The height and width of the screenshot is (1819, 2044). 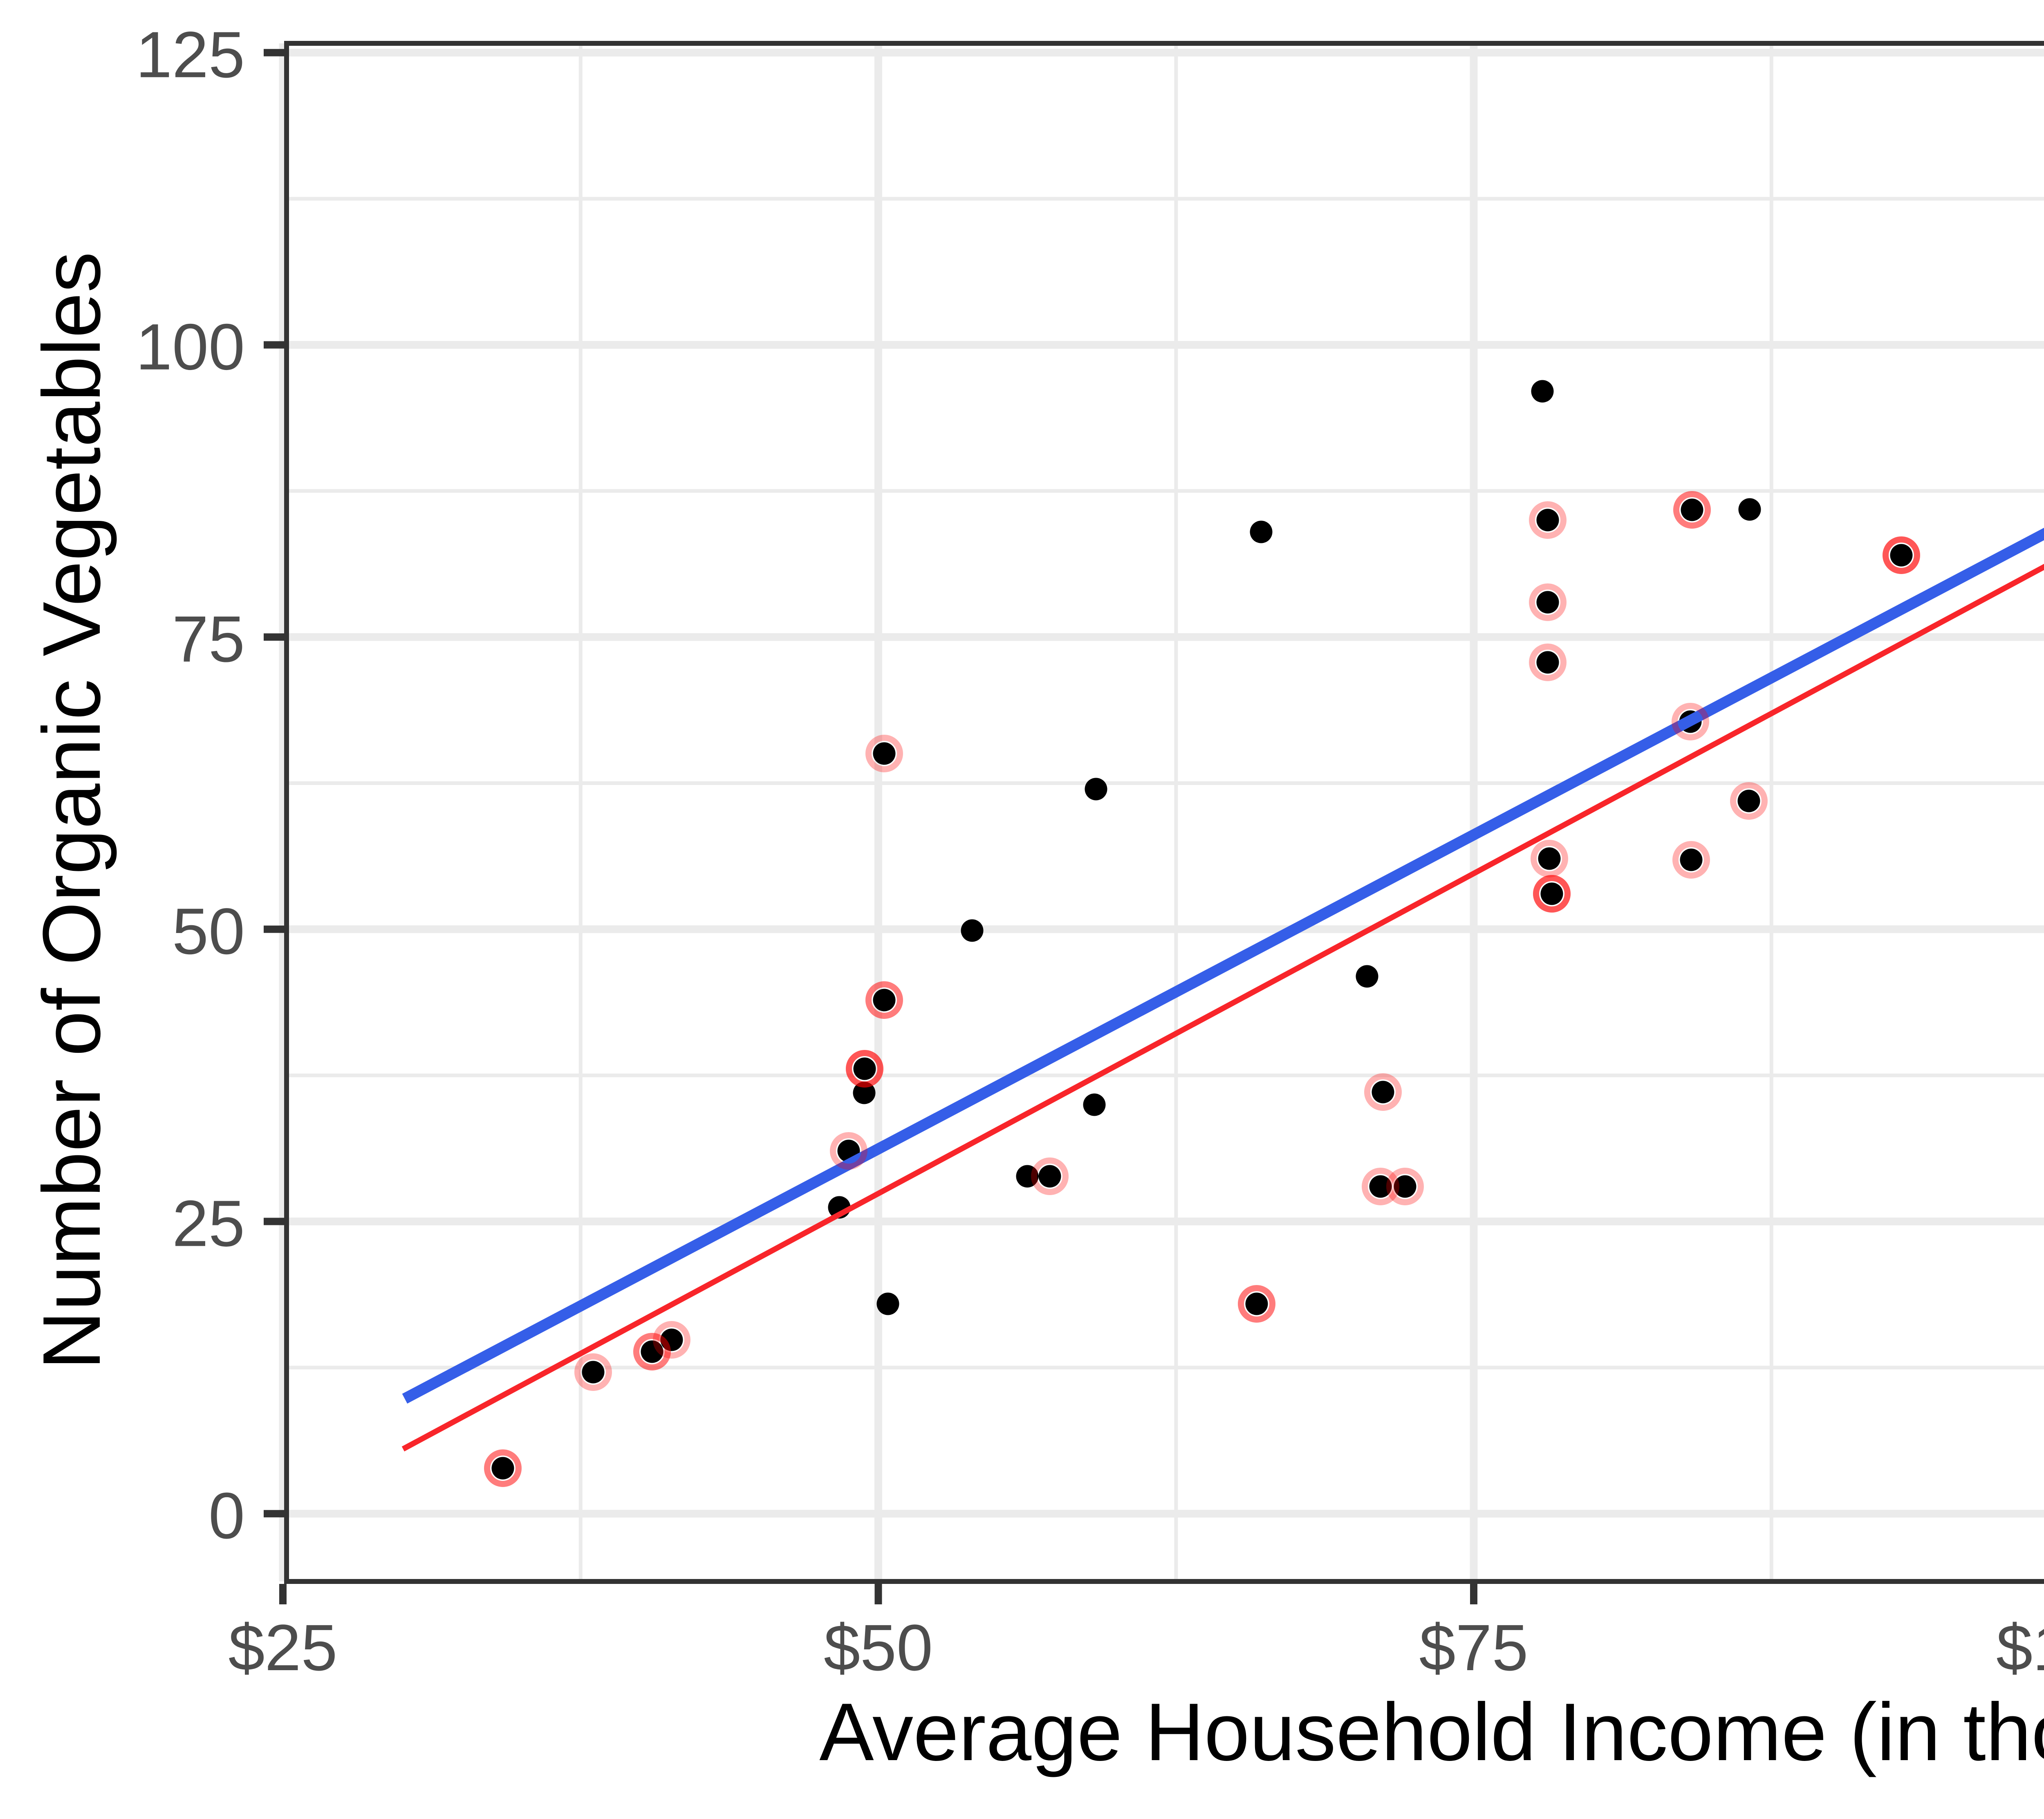 I want to click on svg-text: 0, so click(x=226, y=1515).